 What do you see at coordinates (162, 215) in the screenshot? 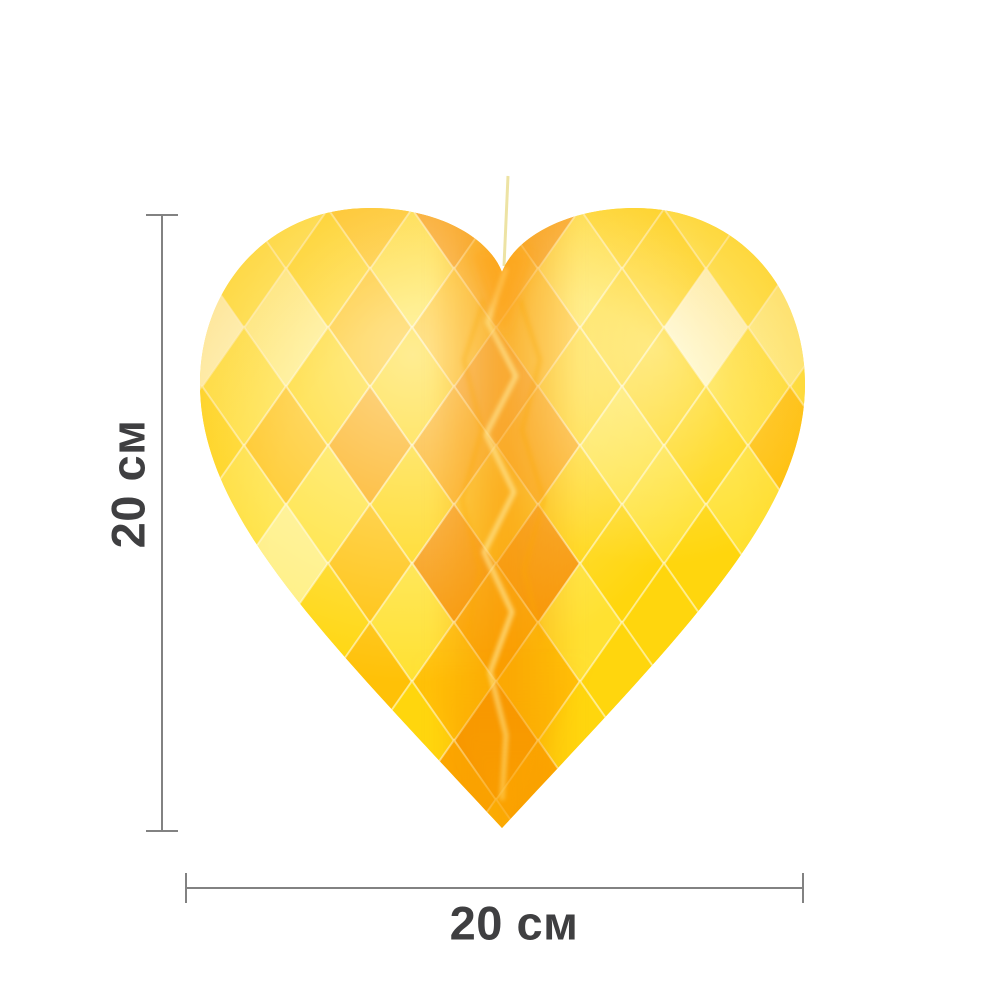
I see `vertical-dimension-top-cap` at bounding box center [162, 215].